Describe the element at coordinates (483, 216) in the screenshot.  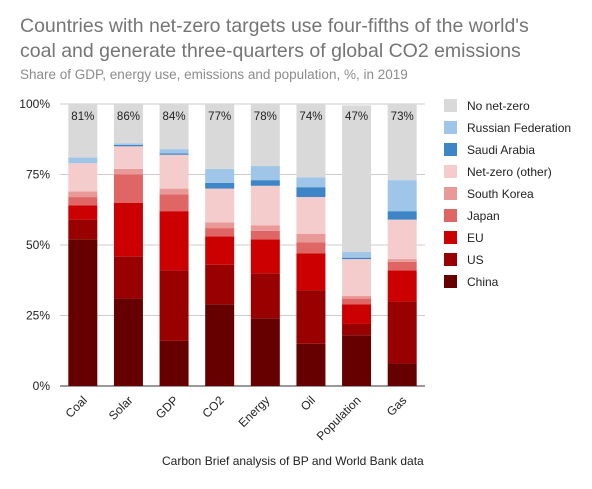
I see `legend-label: Japan` at that location.